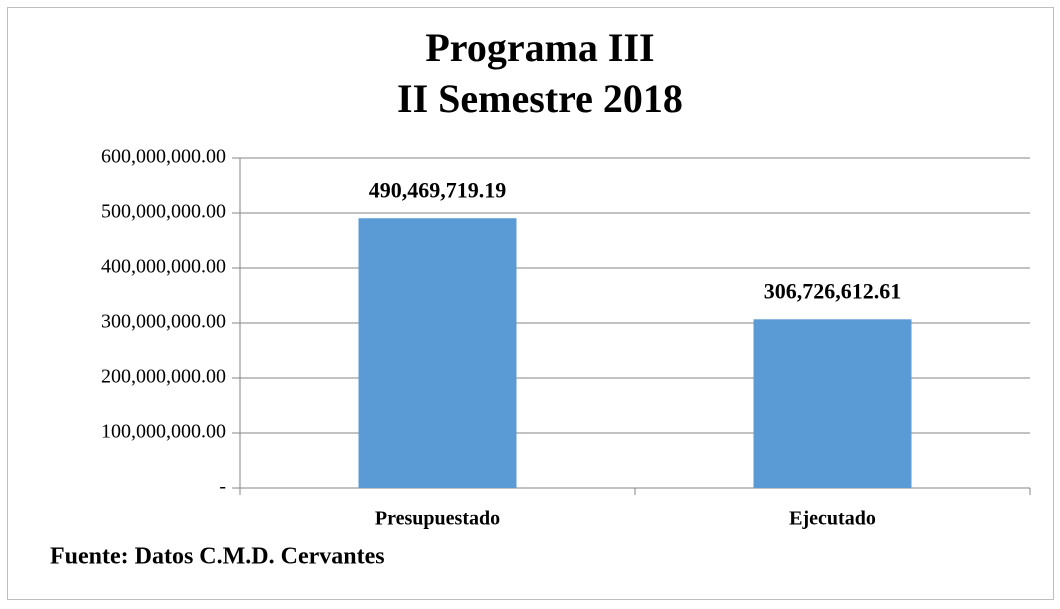  What do you see at coordinates (833, 290) in the screenshot?
I see `data-label: 306,726,612.61` at bounding box center [833, 290].